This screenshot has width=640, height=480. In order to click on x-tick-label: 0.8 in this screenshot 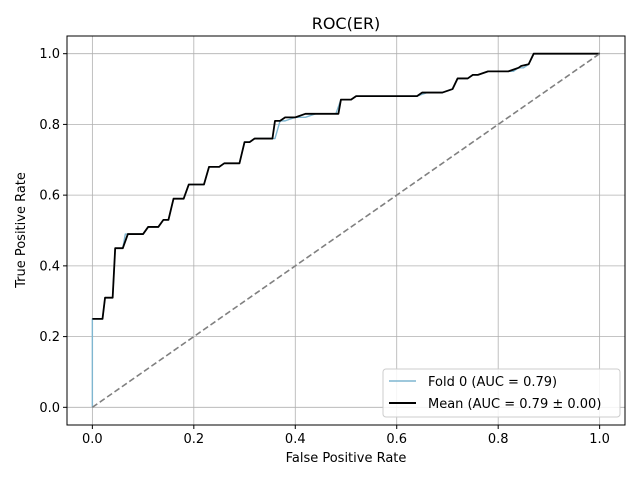, I will do `click(498, 439)`.